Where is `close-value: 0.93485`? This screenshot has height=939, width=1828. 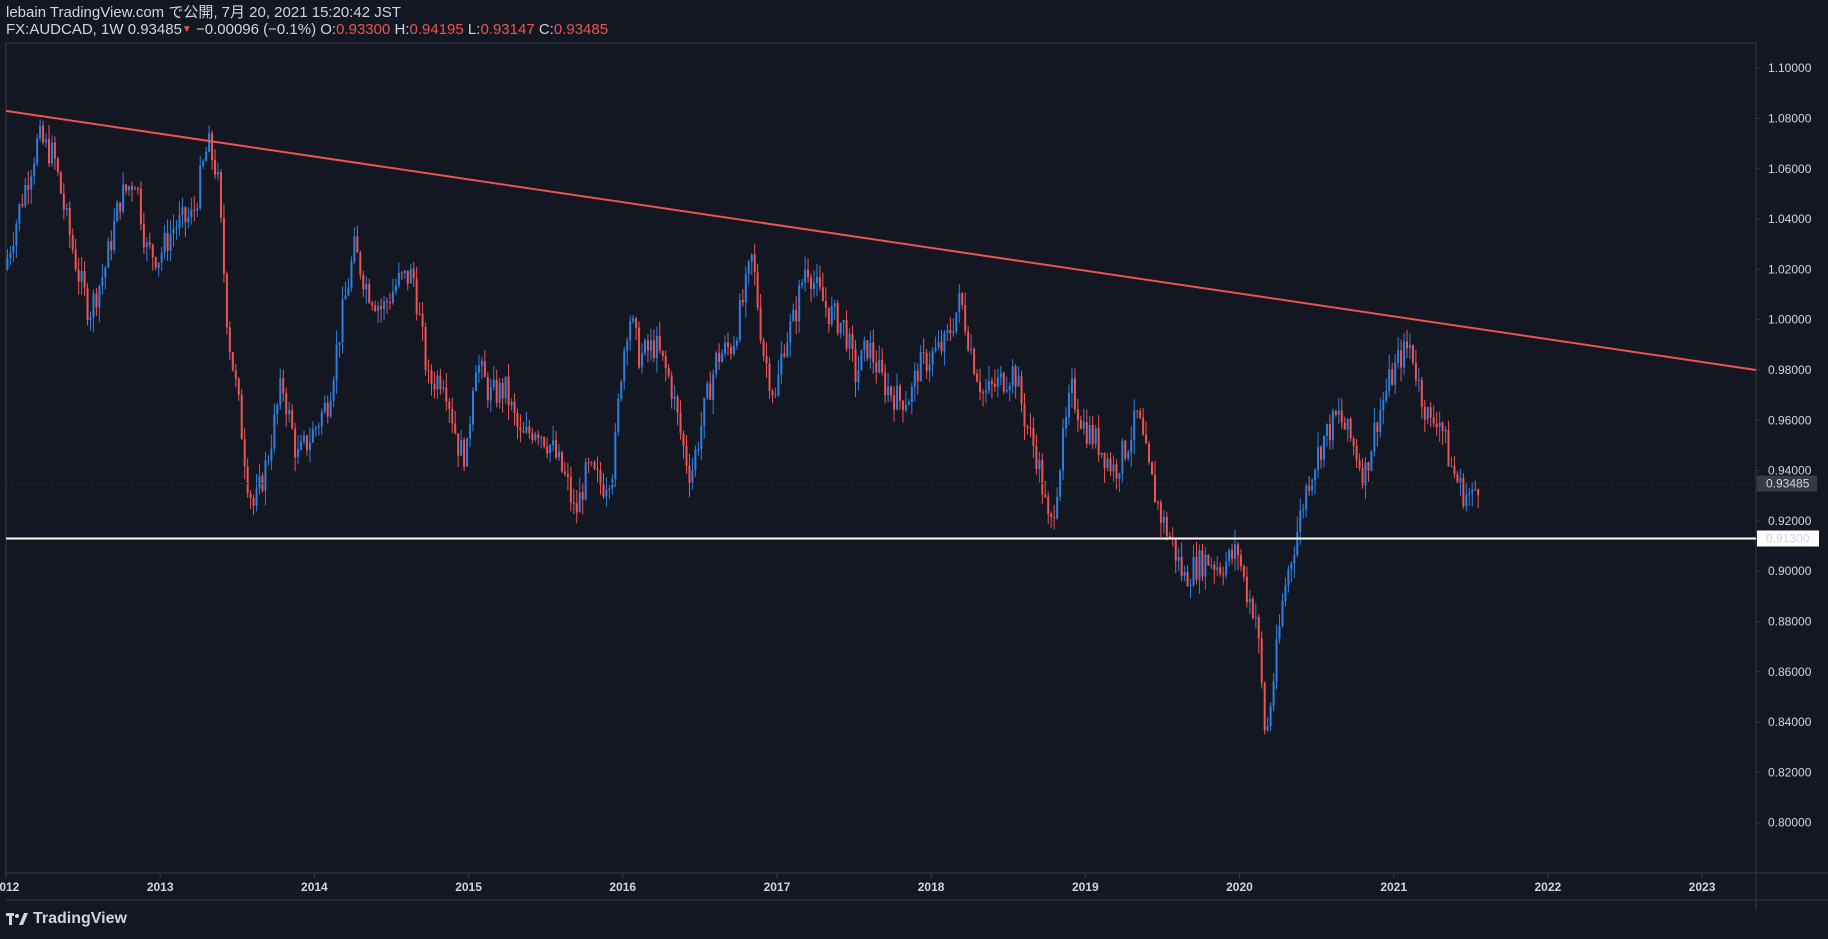 close-value: 0.93485 is located at coordinates (581, 29).